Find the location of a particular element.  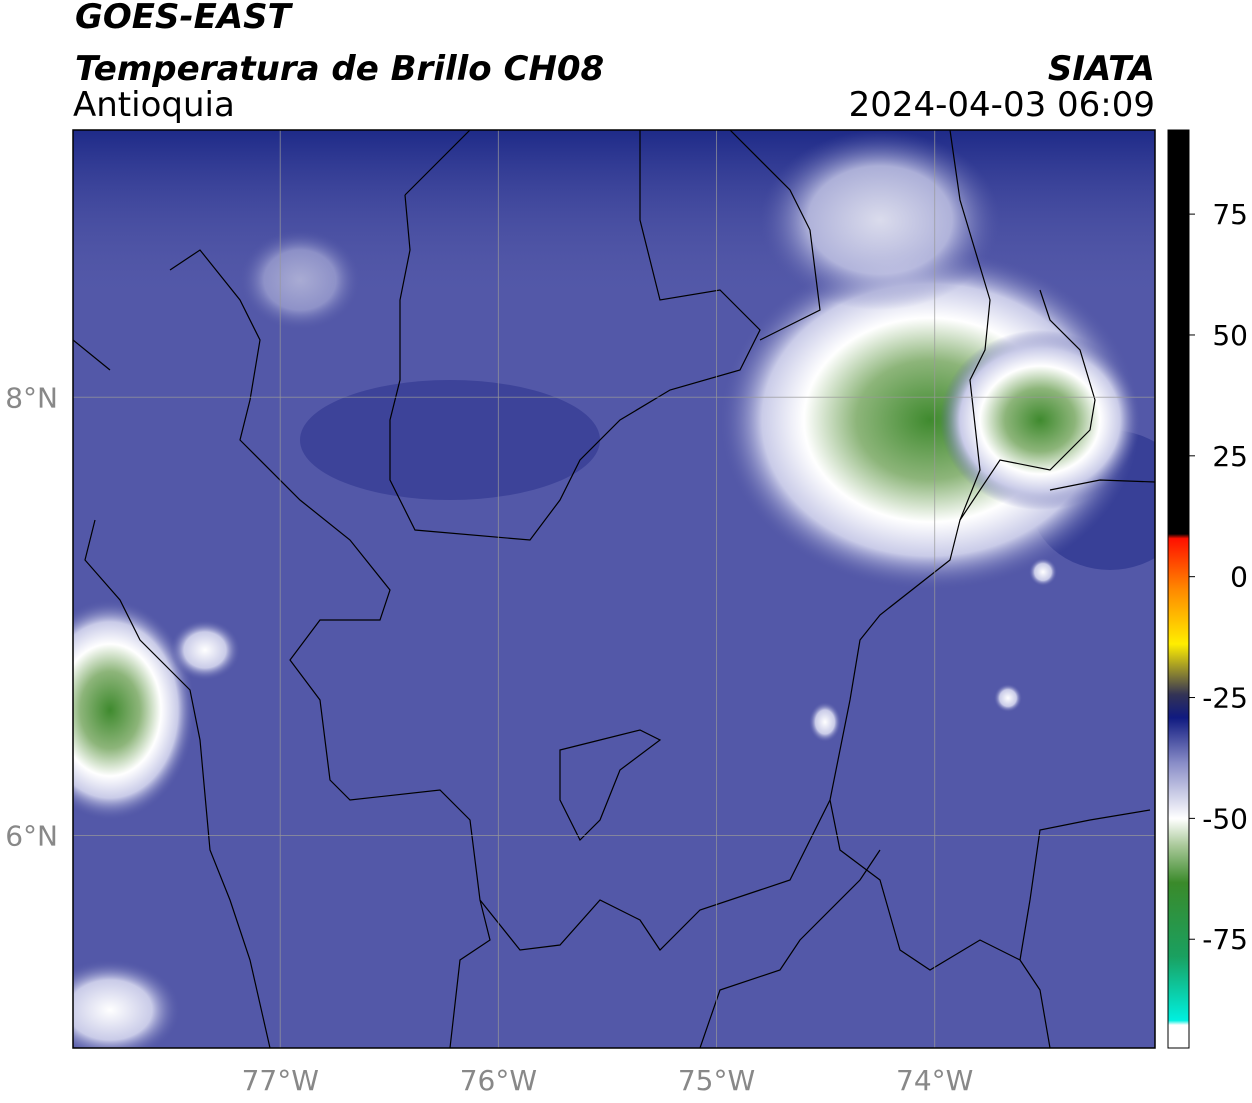

colorbar-tick-label: 75 is located at coordinates (1230, 214).